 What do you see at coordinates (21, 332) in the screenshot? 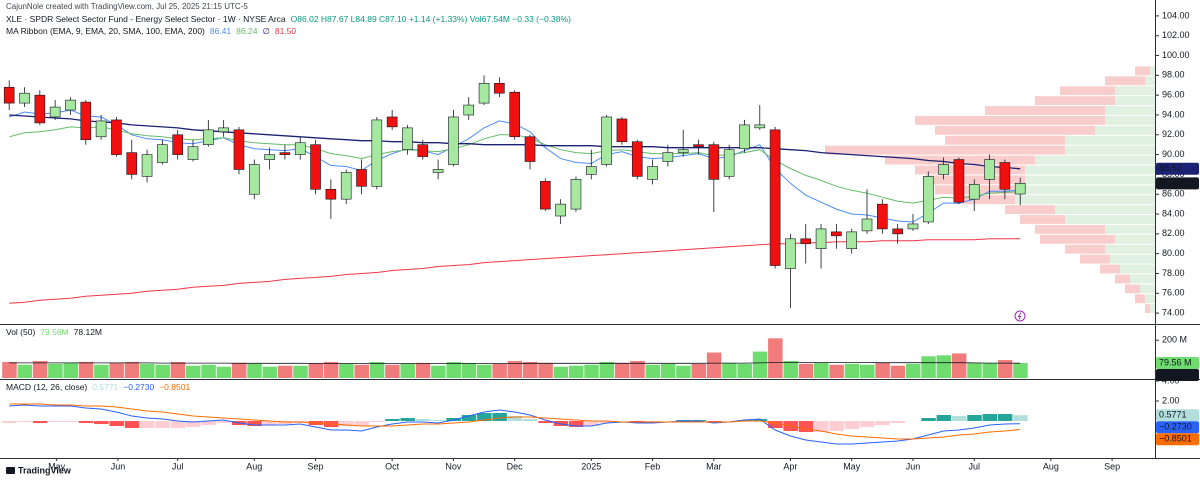
I see `indicator-title: Vol (50)` at bounding box center [21, 332].